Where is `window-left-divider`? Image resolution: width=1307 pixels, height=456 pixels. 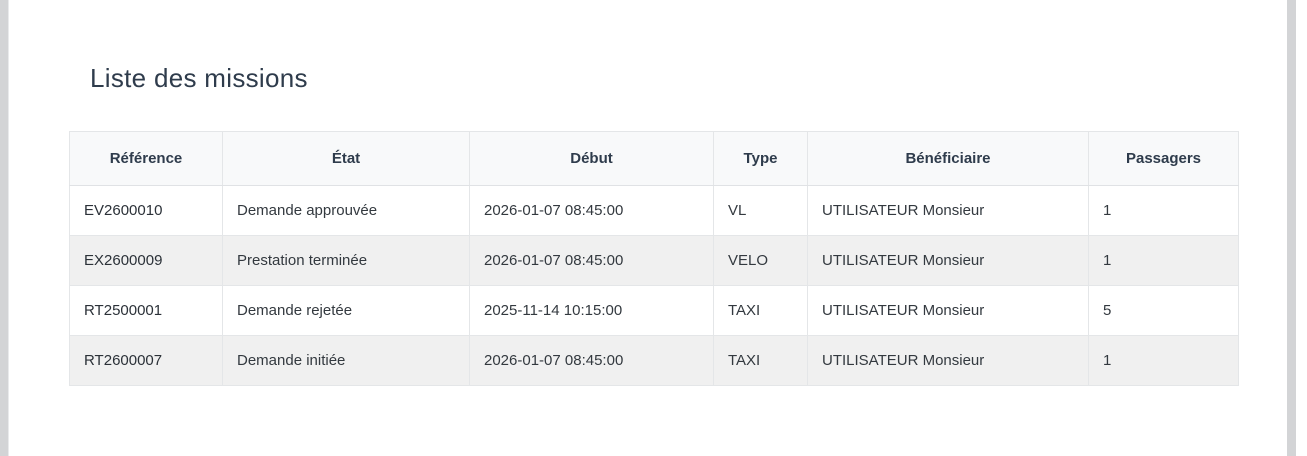 window-left-divider is located at coordinates (8, 228).